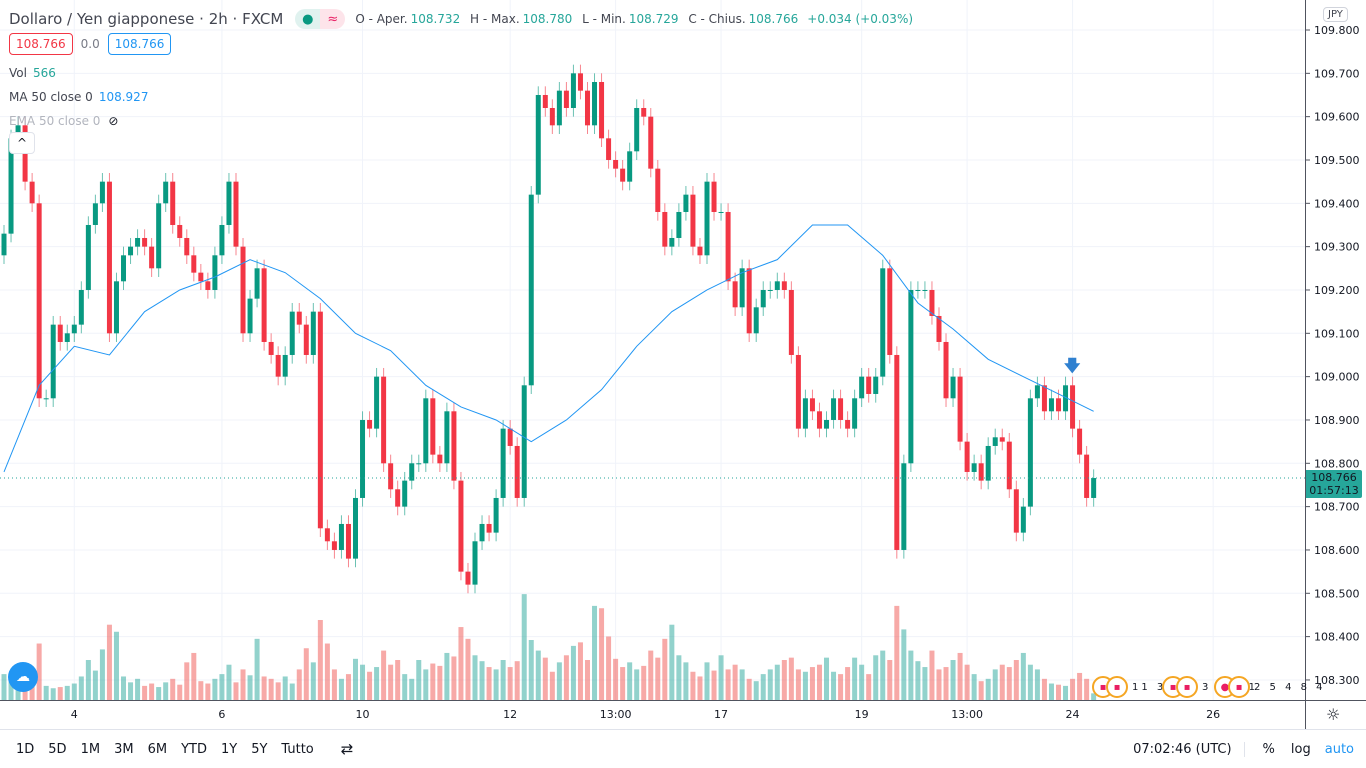 The image size is (1366, 768). What do you see at coordinates (57, 749) in the screenshot?
I see `range-button-5d: 5D` at bounding box center [57, 749].